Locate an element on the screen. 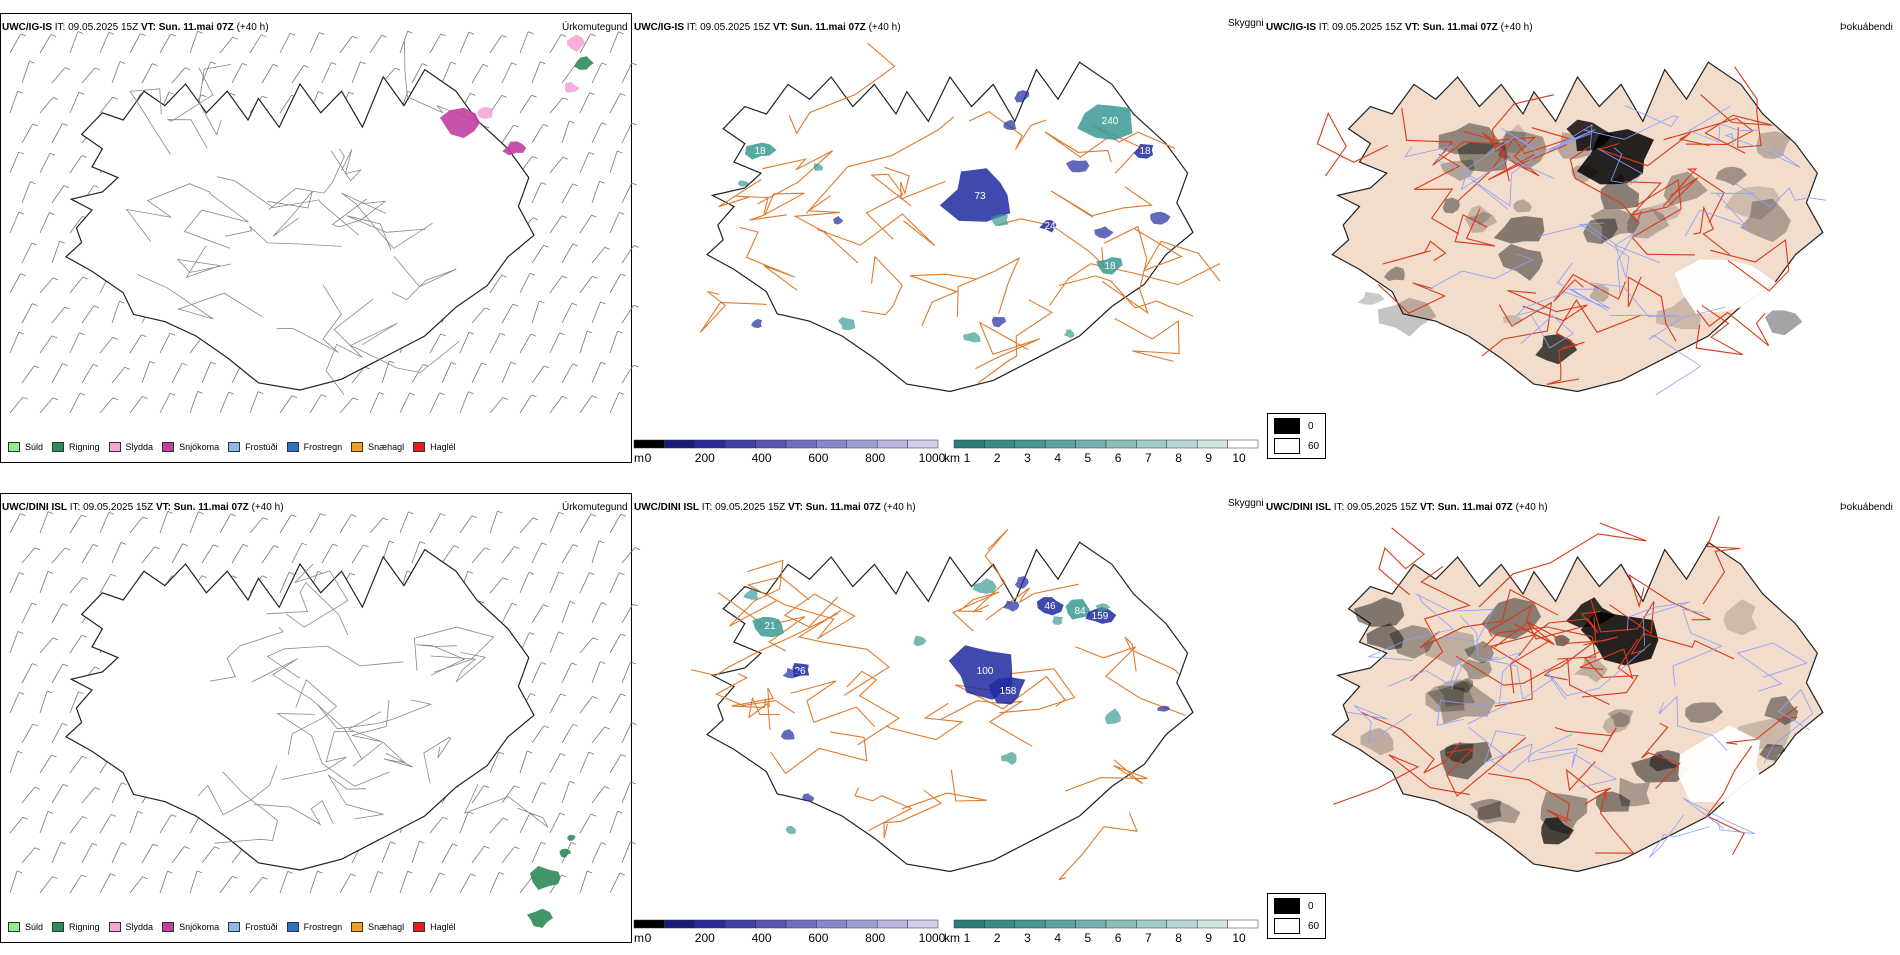  ceiling-label: 18 is located at coordinates (1110, 266).